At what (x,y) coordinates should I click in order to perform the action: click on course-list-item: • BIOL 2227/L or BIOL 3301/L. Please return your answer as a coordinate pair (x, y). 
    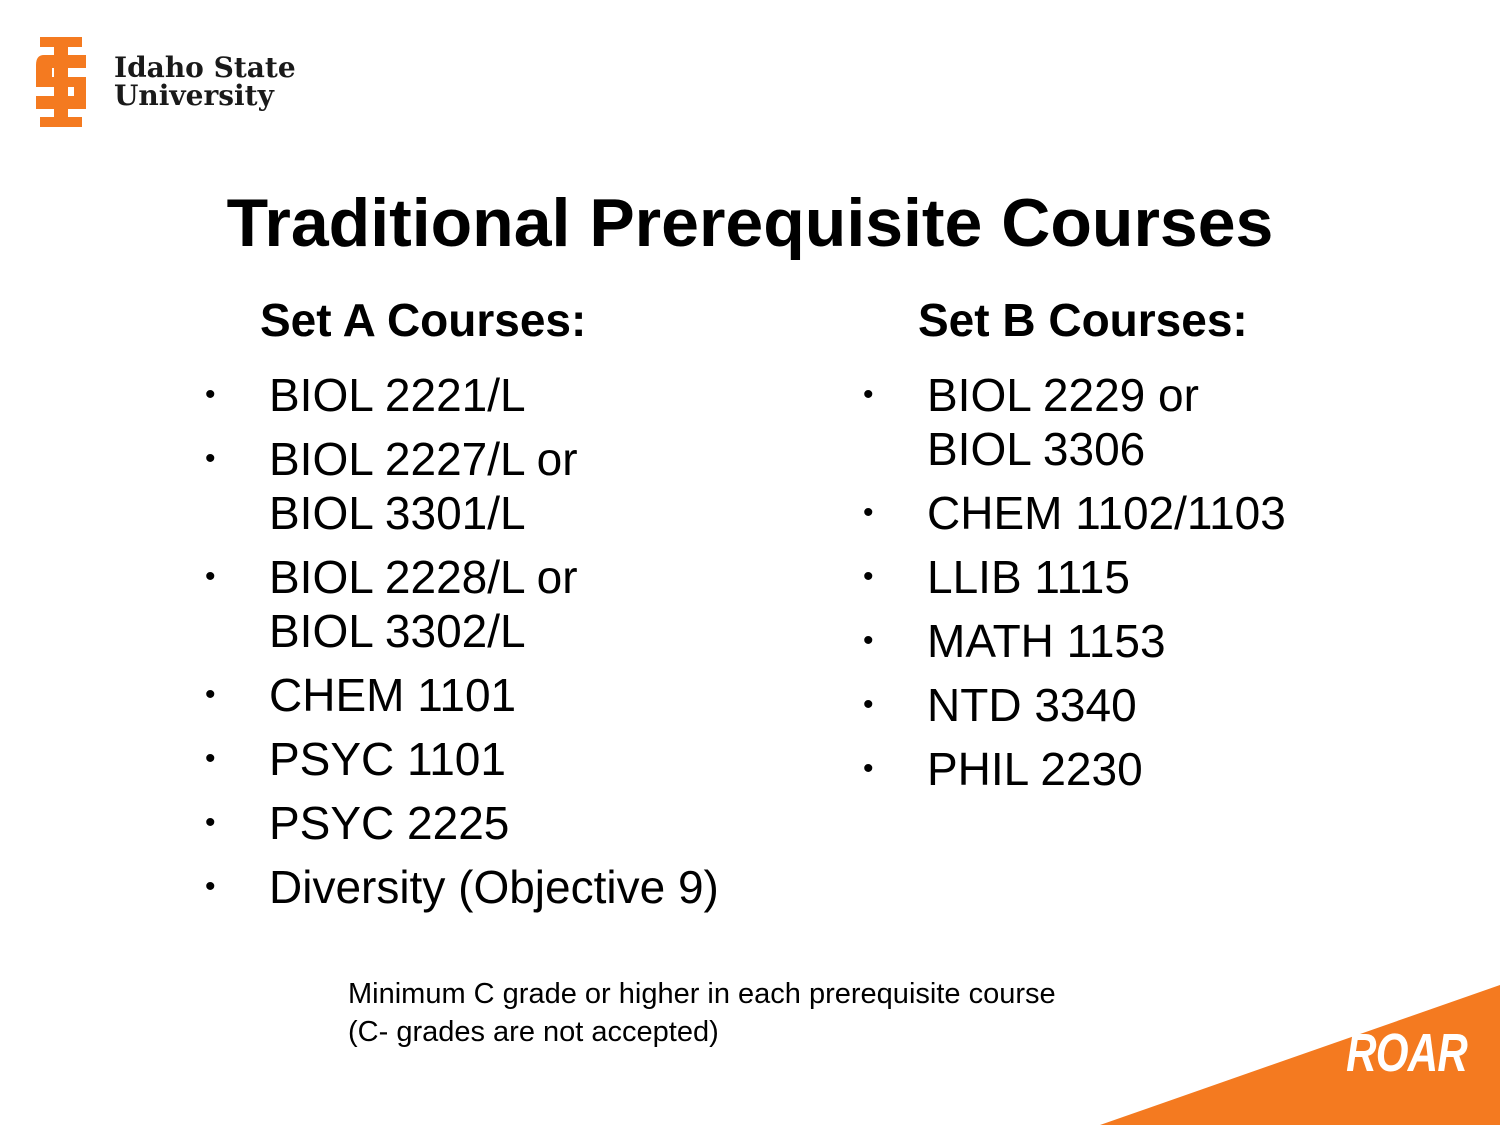
    Looking at the image, I should click on (510, 486).